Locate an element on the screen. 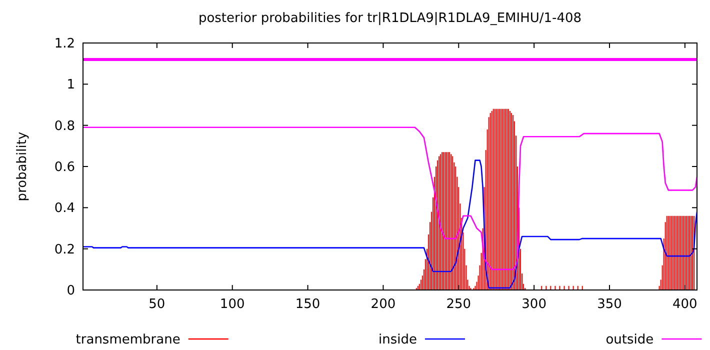  y-tick-label: 0 is located at coordinates (70, 291).